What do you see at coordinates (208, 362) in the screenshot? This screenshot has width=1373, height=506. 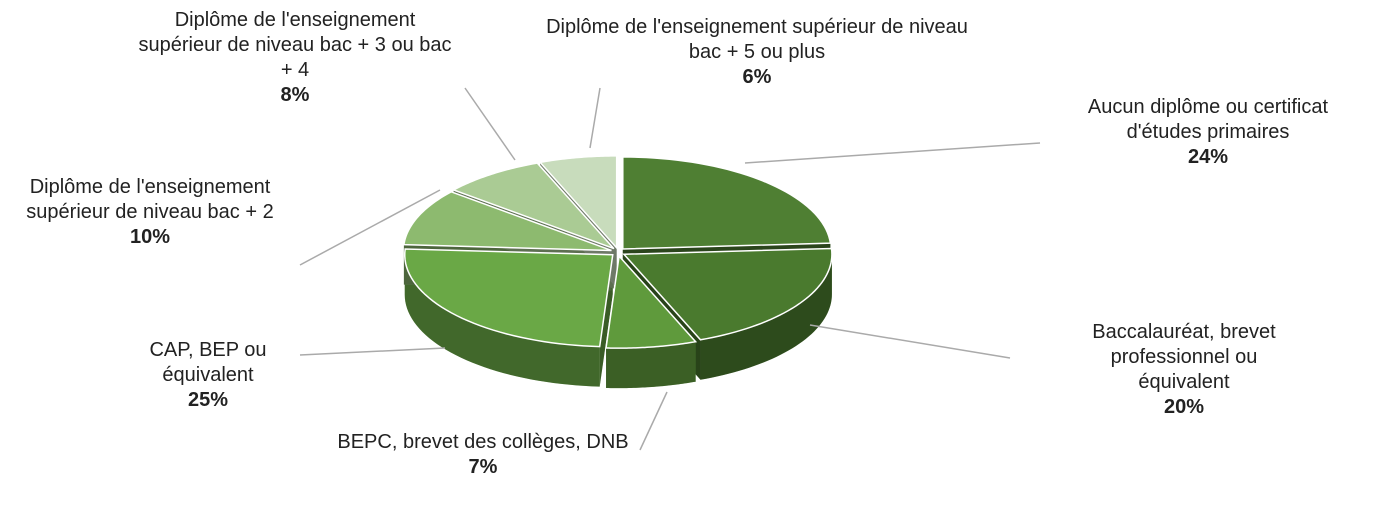 I see `category-label: CAP, BEP ou équivalent` at bounding box center [208, 362].